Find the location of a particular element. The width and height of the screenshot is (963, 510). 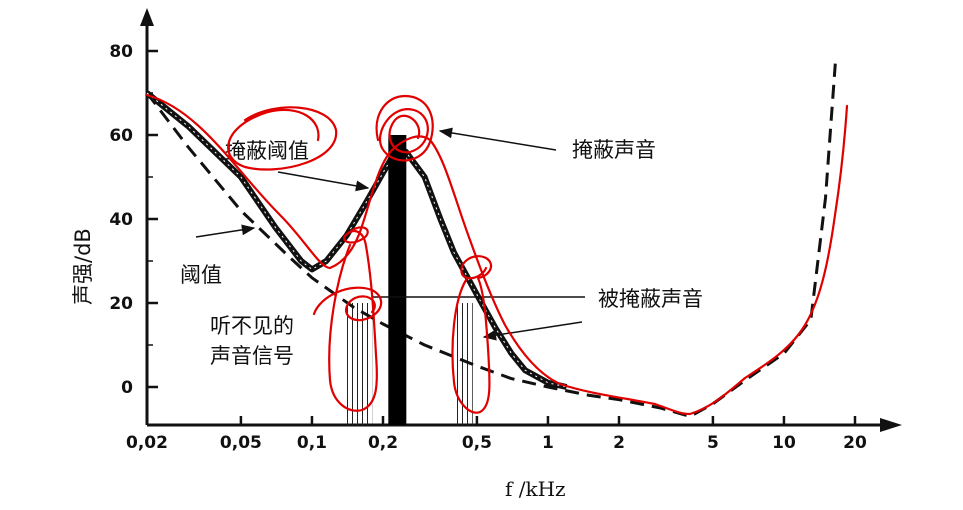

y-tick-label: 80 is located at coordinates (121, 52).